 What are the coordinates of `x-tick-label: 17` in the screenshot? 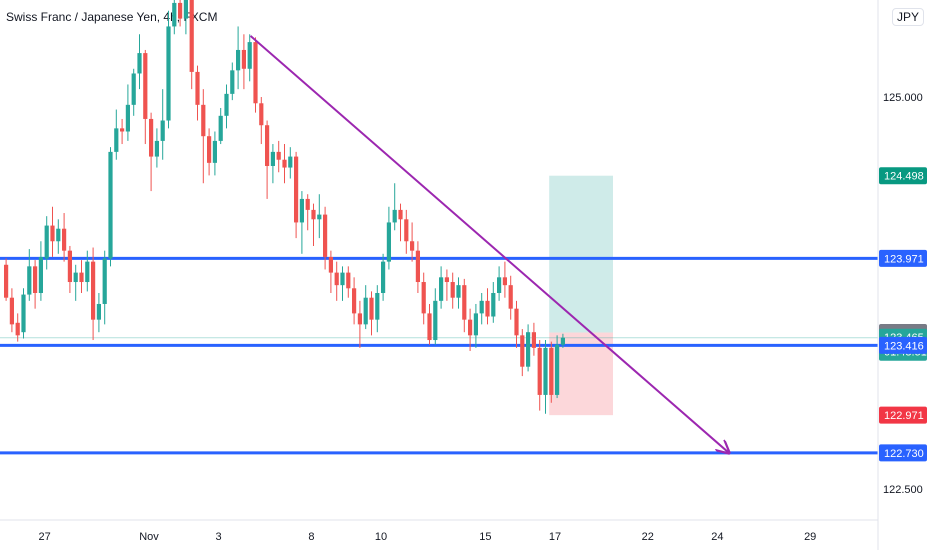 It's located at (555, 537).